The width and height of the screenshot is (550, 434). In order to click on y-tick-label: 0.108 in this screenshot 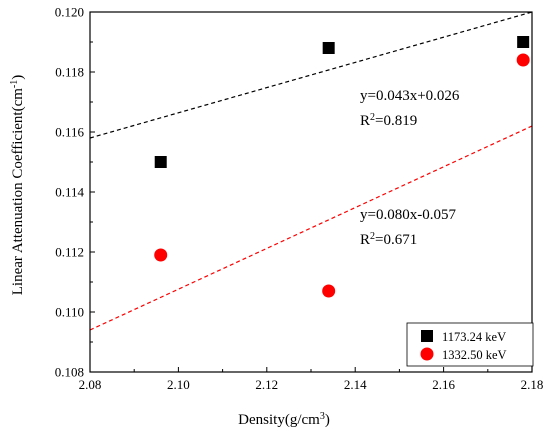, I will do `click(69, 372)`.